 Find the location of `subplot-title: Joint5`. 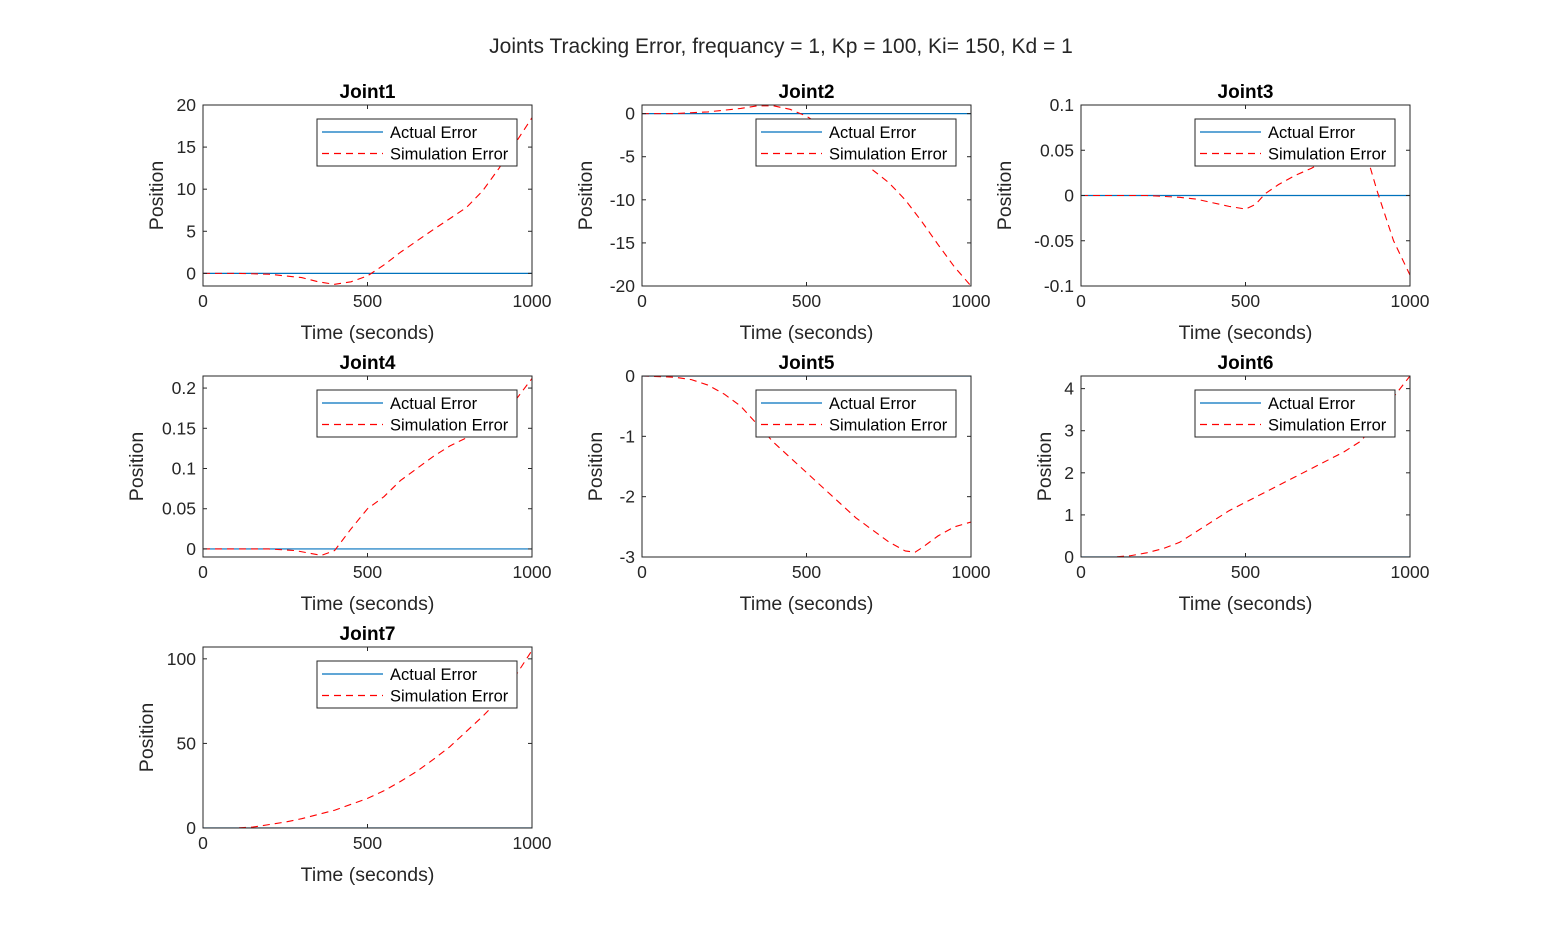

subplot-title: Joint5 is located at coordinates (807, 363).